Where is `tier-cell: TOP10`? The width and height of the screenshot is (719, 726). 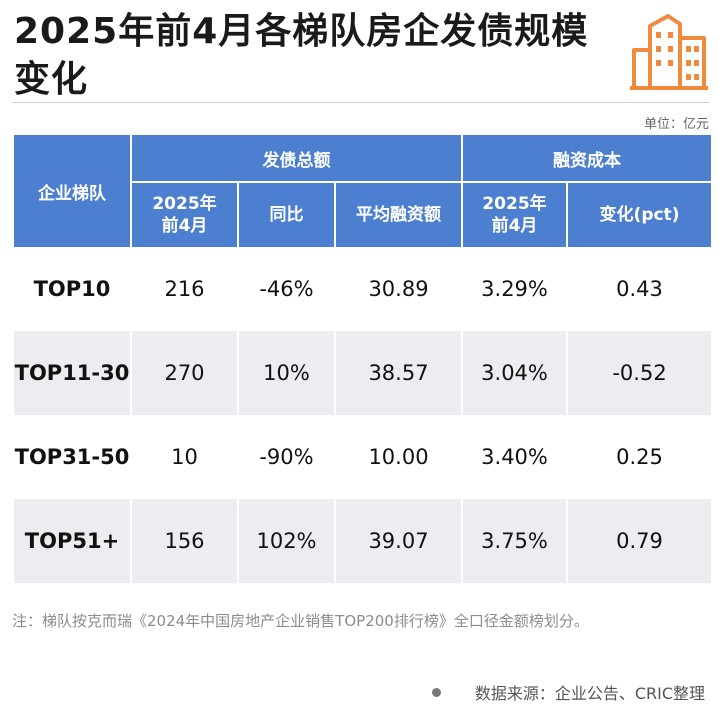
tier-cell: TOP10 is located at coordinates (72, 289).